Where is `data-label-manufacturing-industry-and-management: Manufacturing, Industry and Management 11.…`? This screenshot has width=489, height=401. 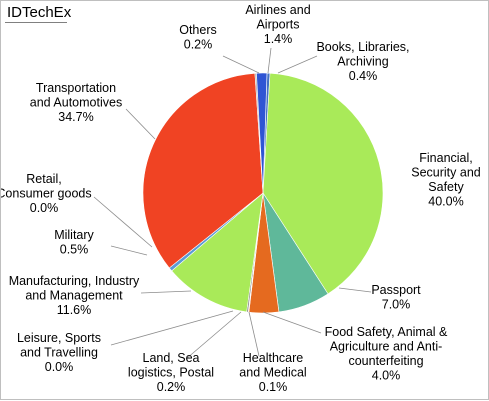
data-label-manufacturing-industry-and-management: Manufacturing, Industry and Management 11.… is located at coordinates (74, 295).